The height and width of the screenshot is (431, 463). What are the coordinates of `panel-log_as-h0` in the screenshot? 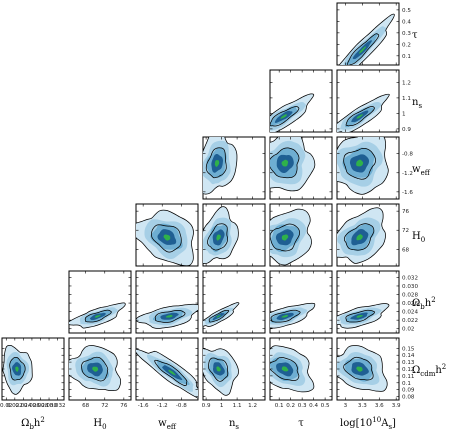 It's located at (368, 235).